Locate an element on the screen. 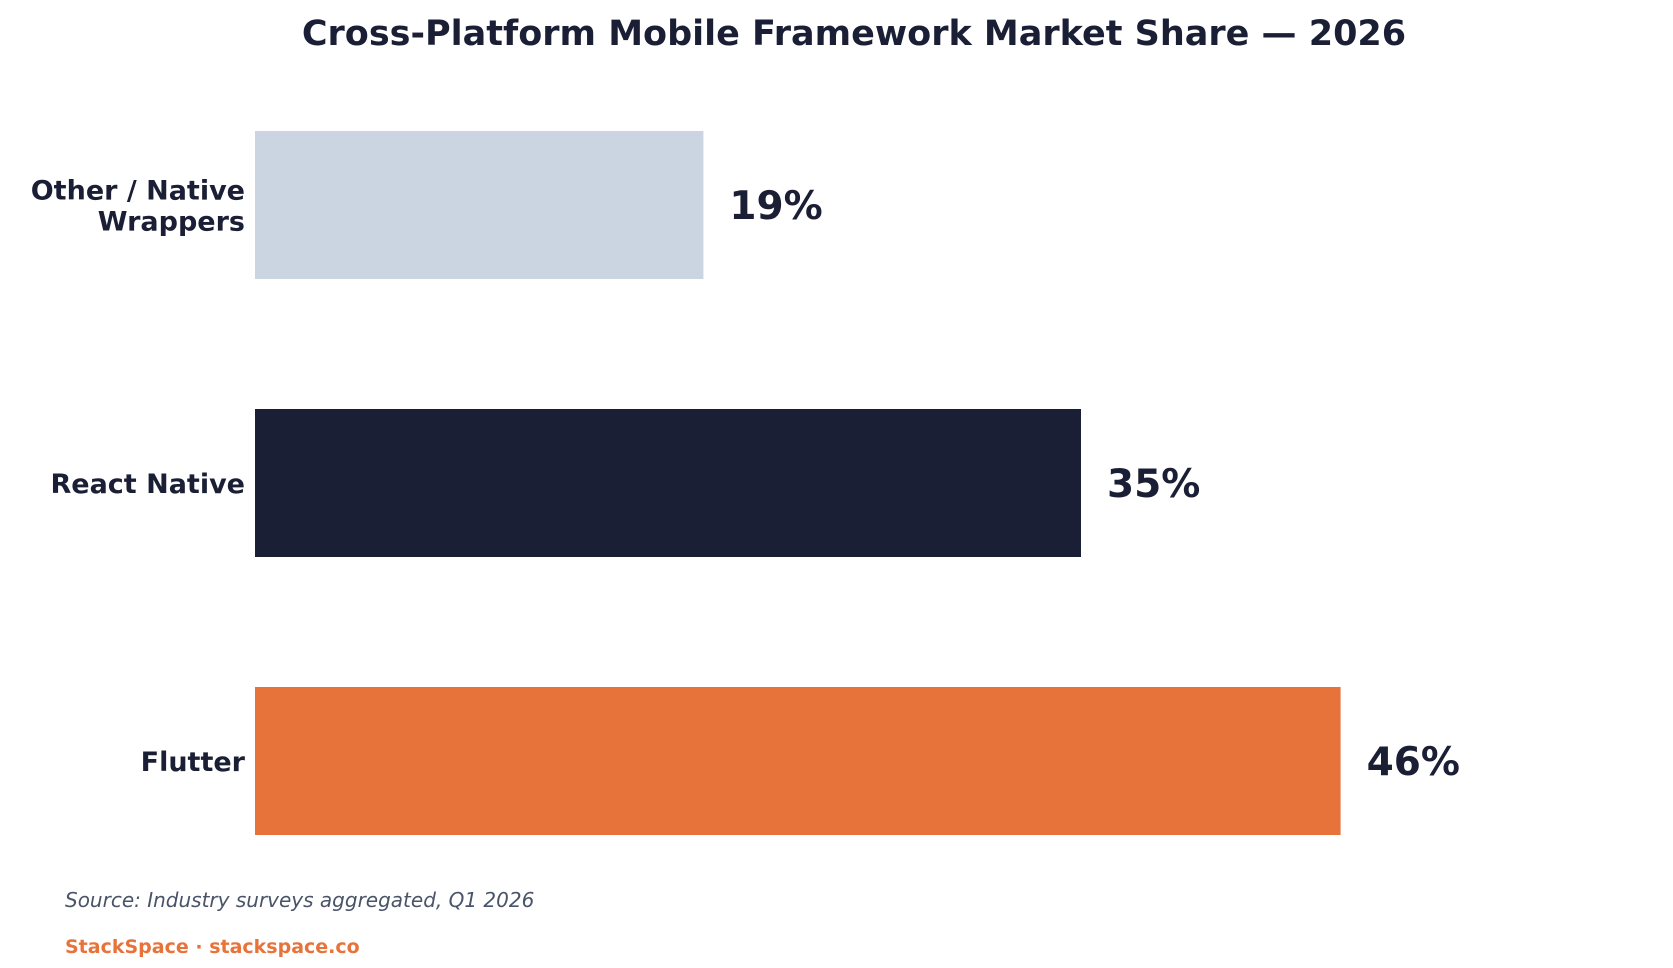 This screenshot has height=968, width=1673. bar-flutter is located at coordinates (798, 761).